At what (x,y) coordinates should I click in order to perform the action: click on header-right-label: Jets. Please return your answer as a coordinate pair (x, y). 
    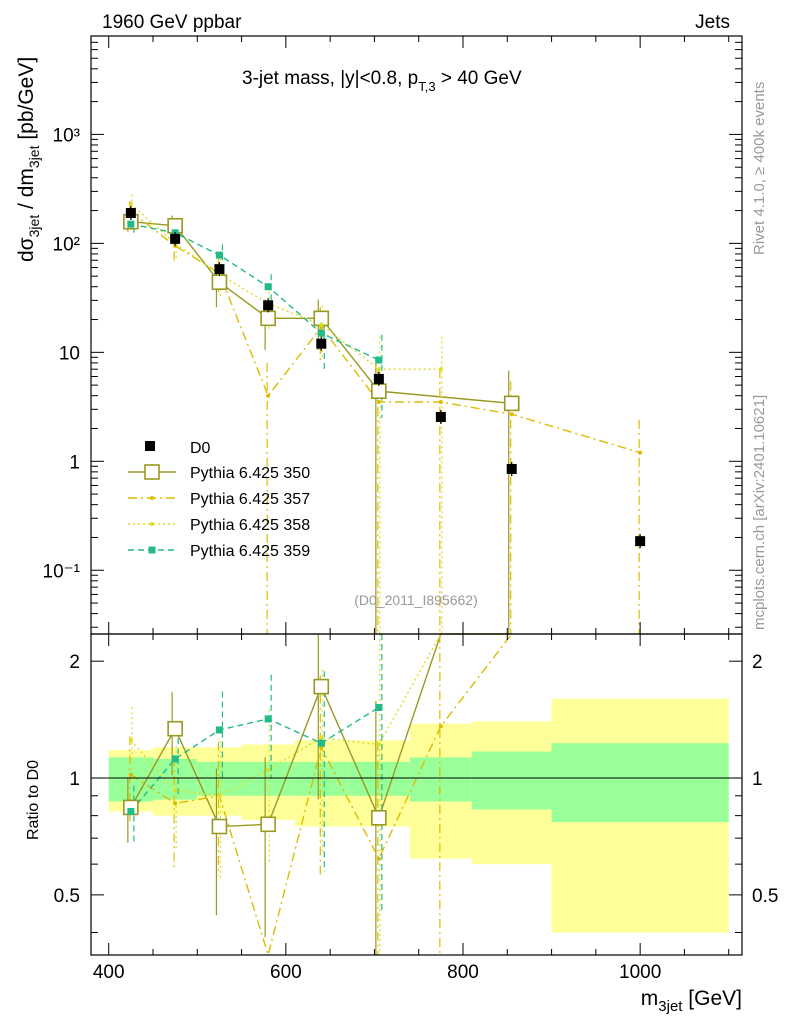
    Looking at the image, I should click on (712, 22).